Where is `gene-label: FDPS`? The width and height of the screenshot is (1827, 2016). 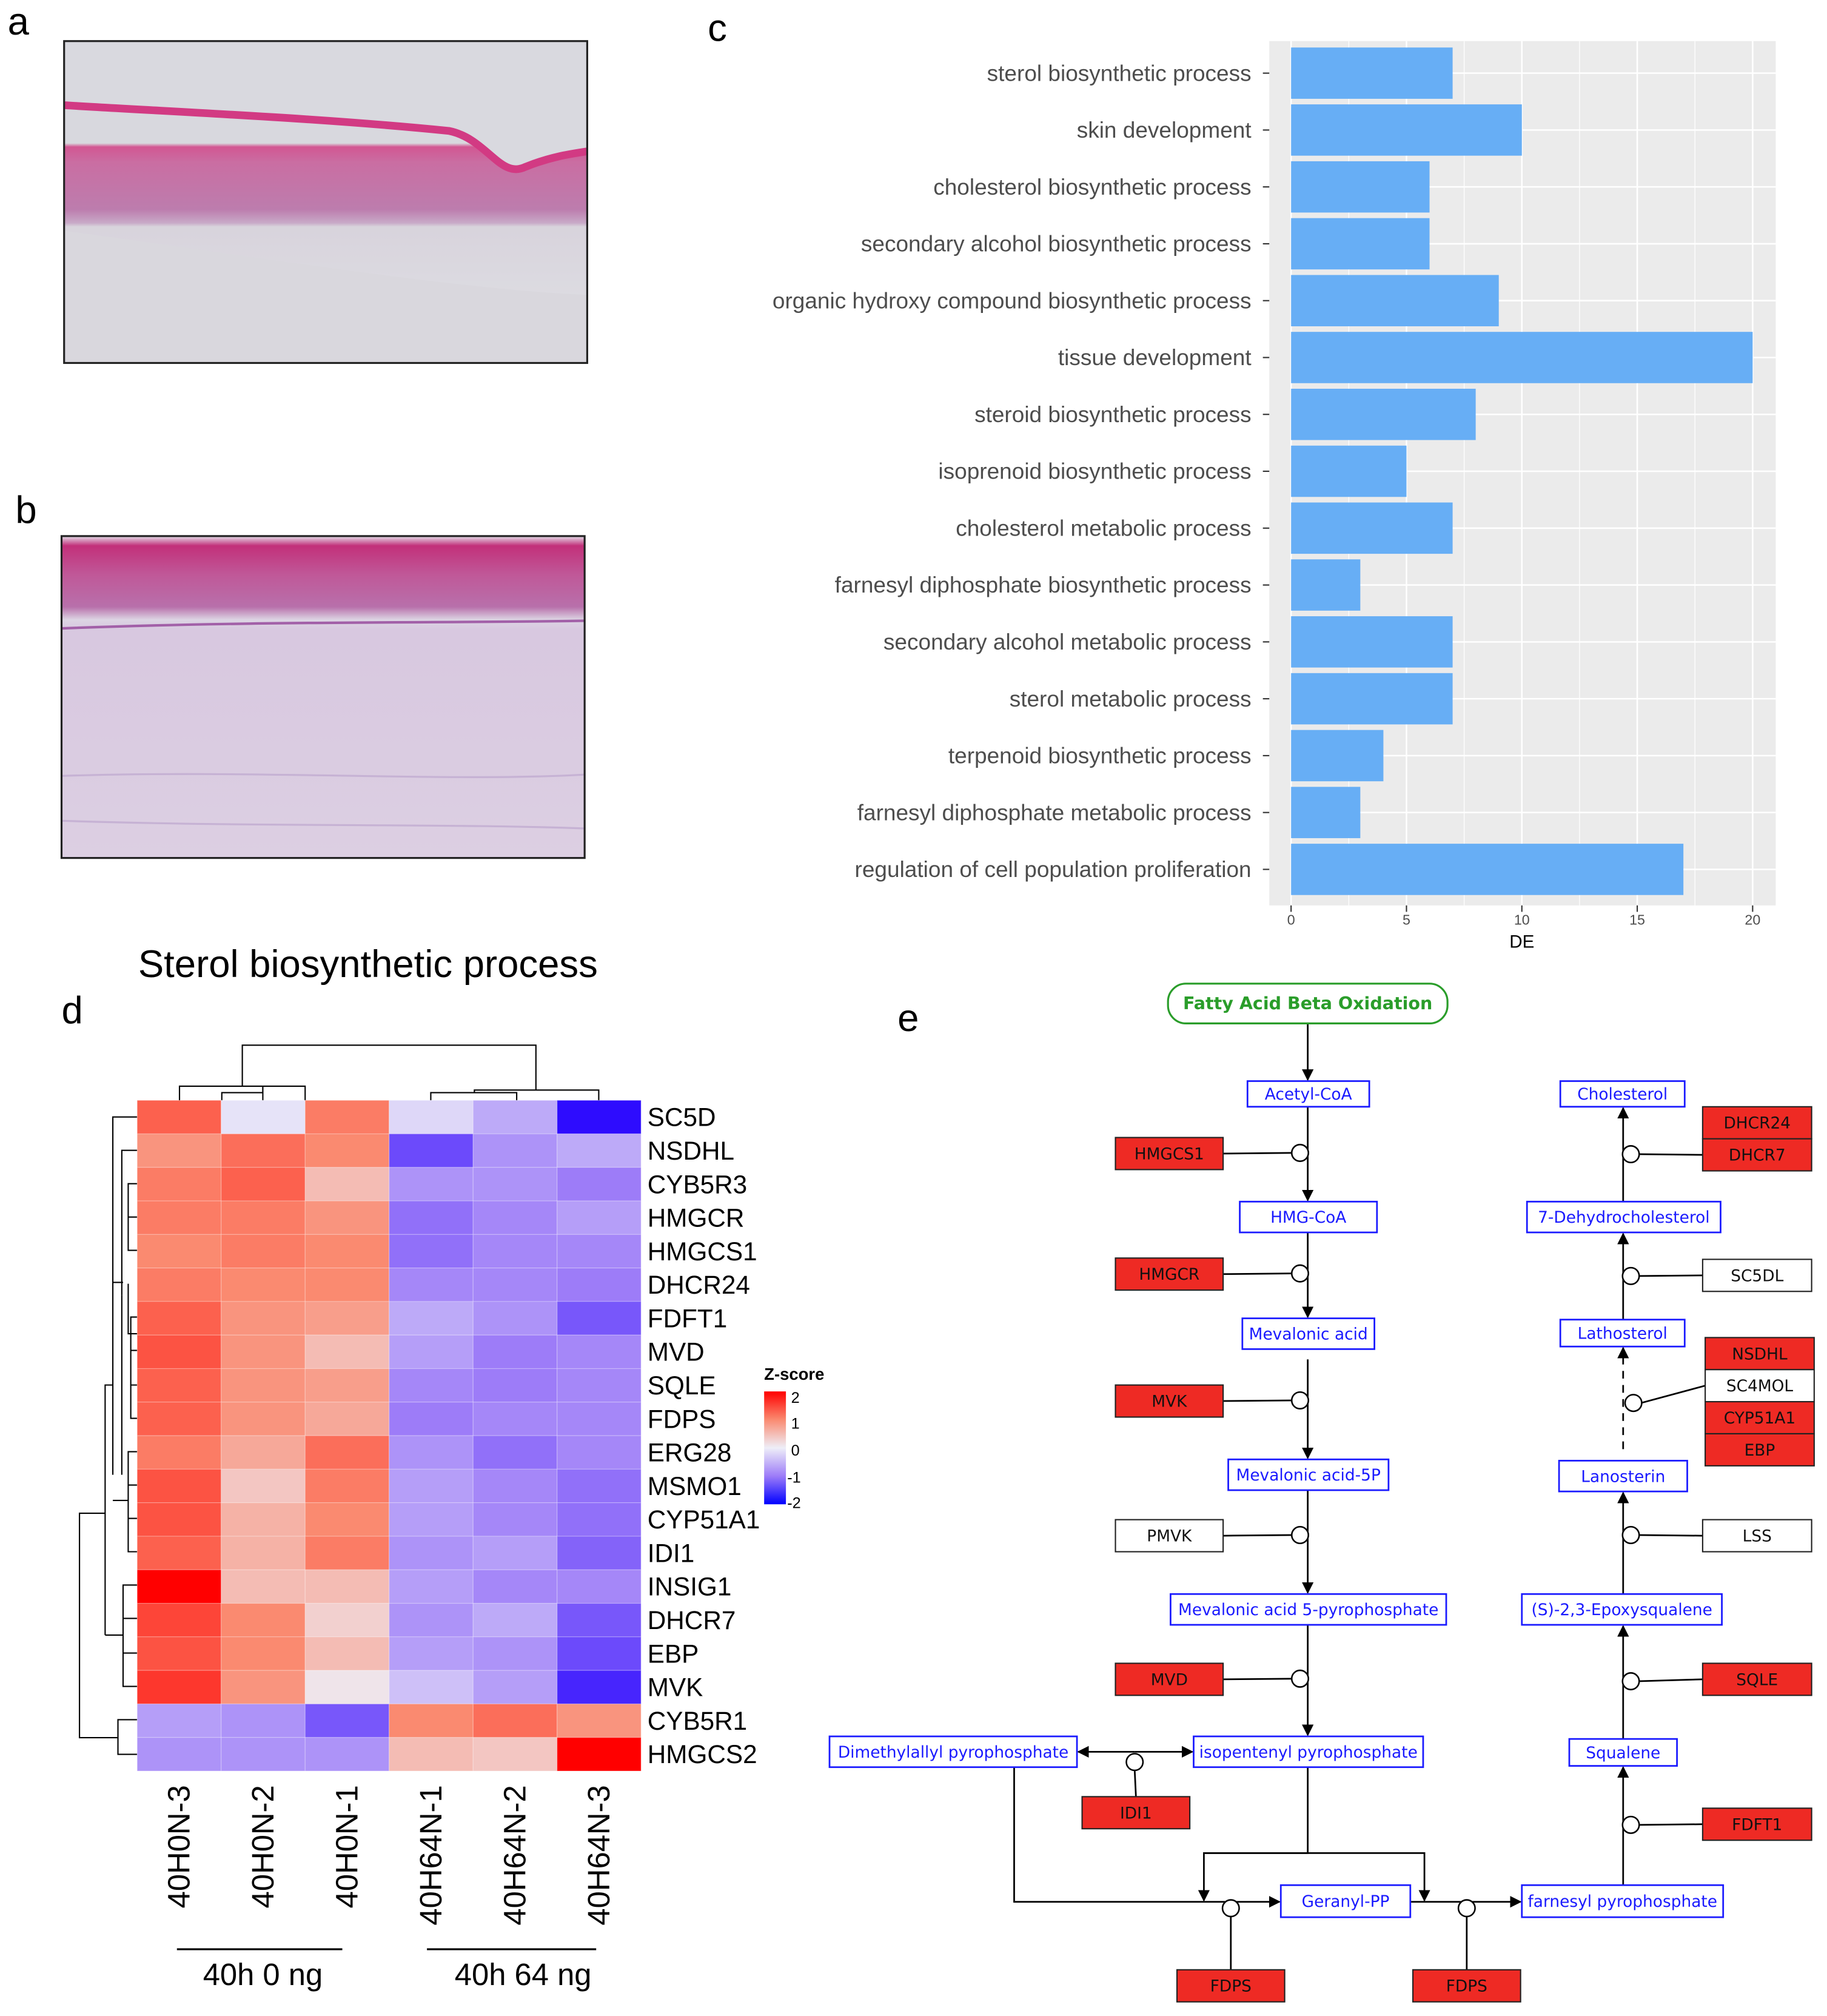
gene-label: FDPS is located at coordinates (1467, 1986).